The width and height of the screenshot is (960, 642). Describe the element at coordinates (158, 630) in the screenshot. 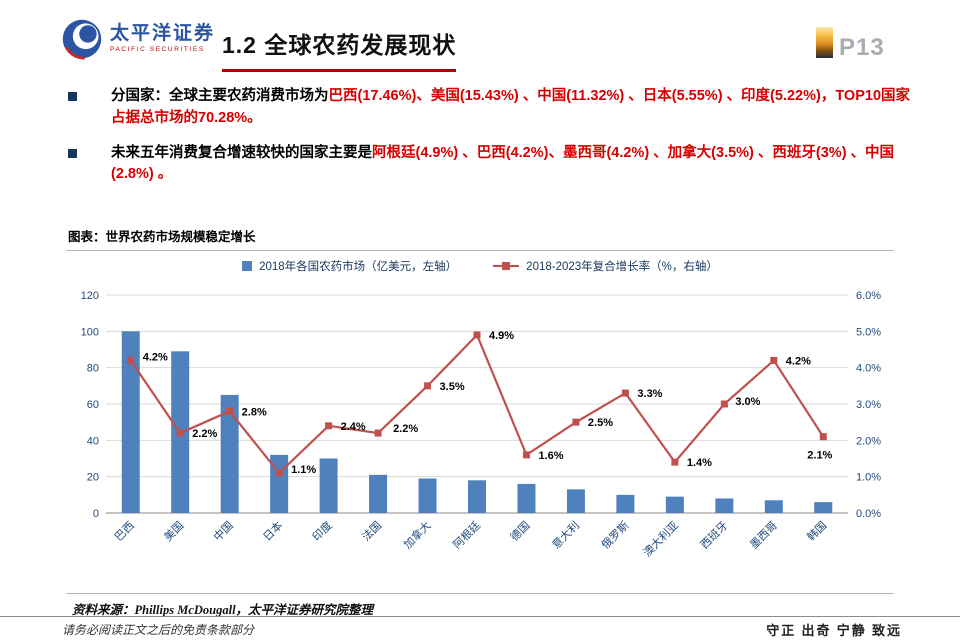

I see `disclaimer-text: 请务必阅读正文之后的免责条款部分` at that location.